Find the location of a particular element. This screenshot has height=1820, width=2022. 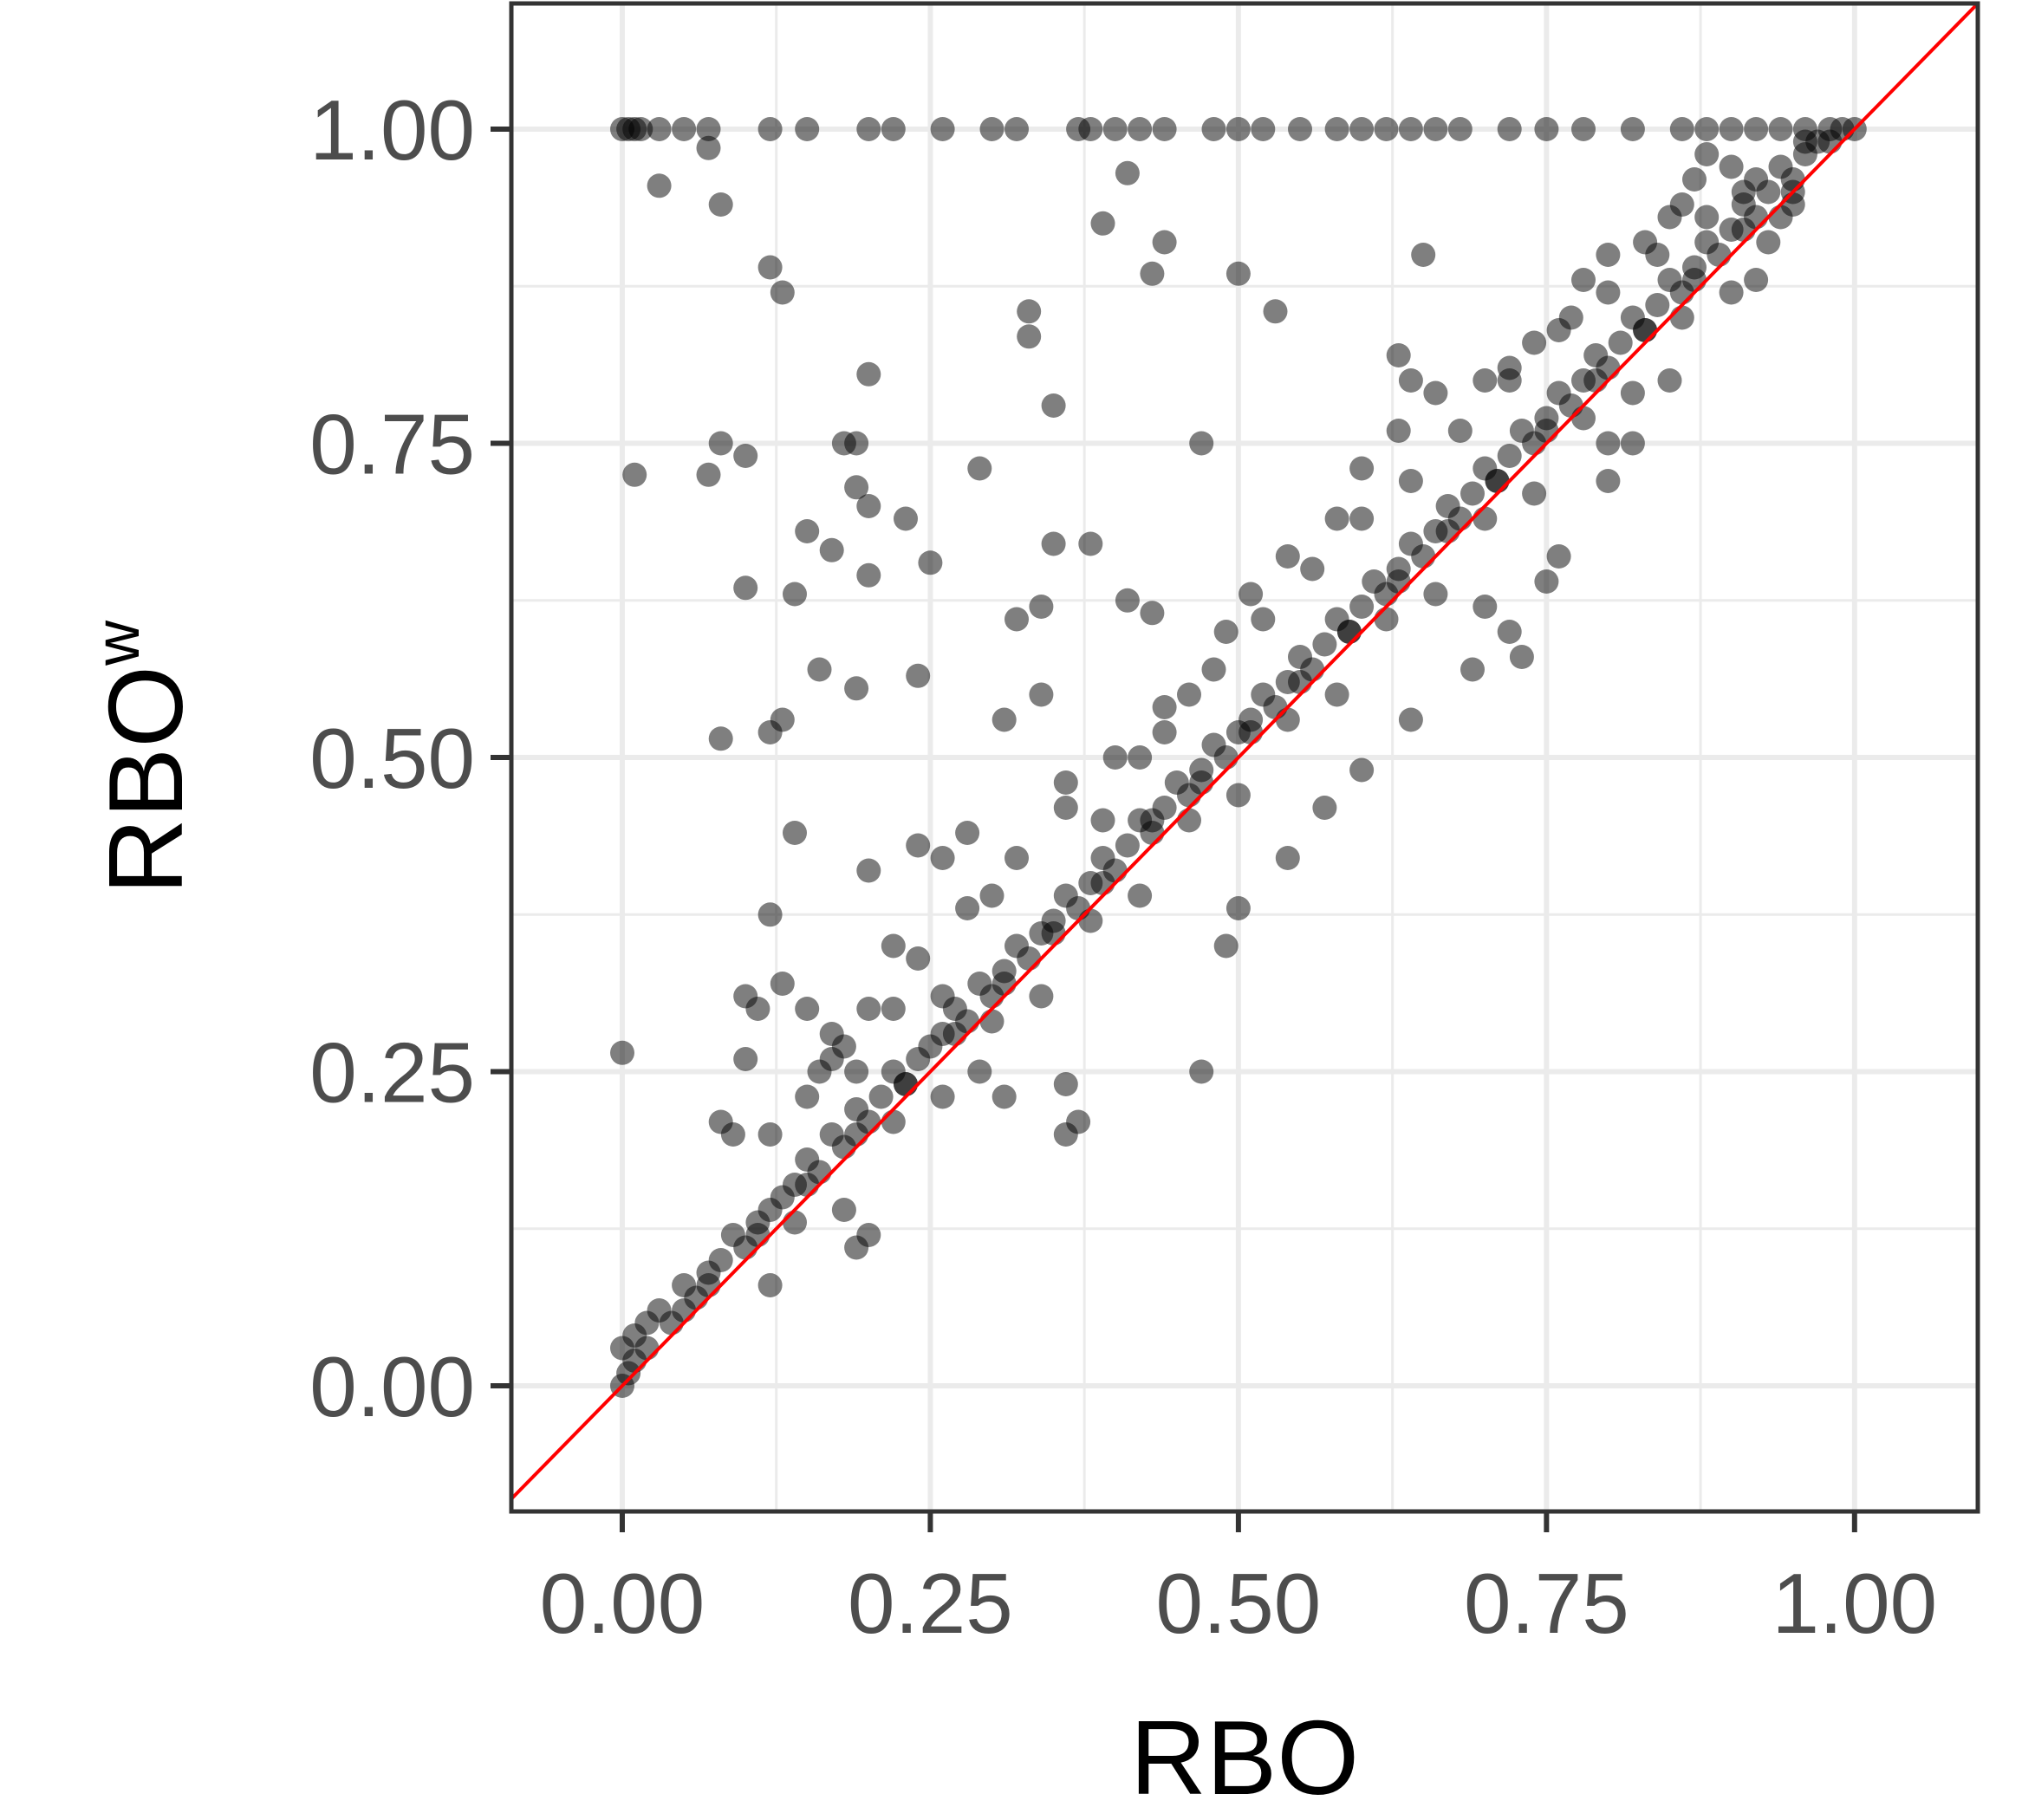

y-axis-title: RBOw is located at coordinates (144, 757).